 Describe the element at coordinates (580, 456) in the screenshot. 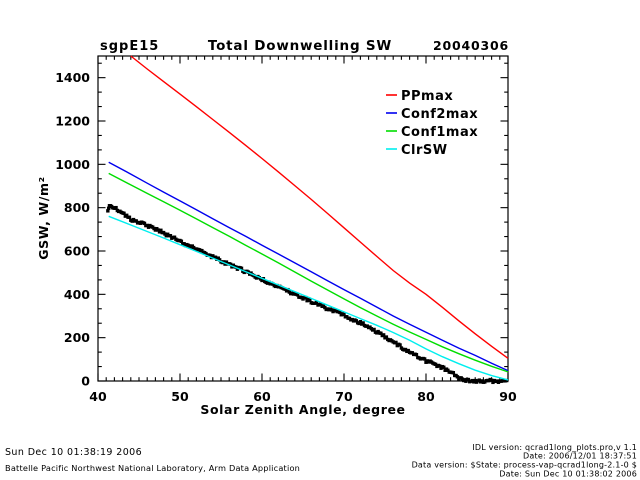

I see `idl-date-line: Date: 2006/12/01 18:37:51` at that location.